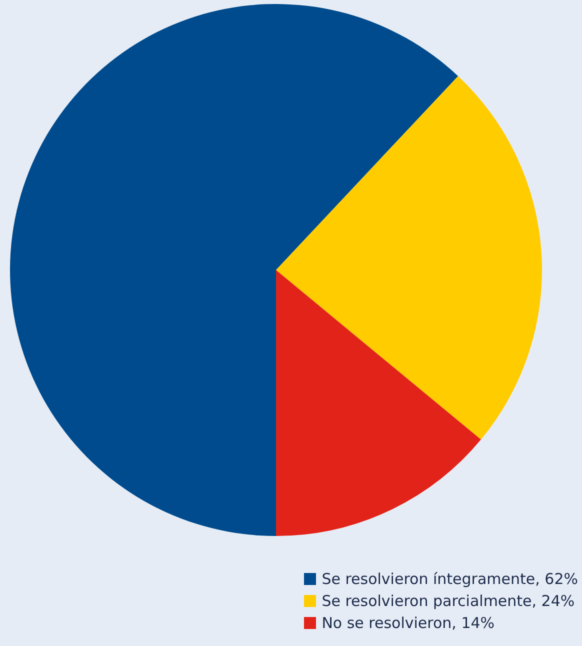  I want to click on legend-label: Se resolvieron parcialmente, 24%, so click(448, 601).